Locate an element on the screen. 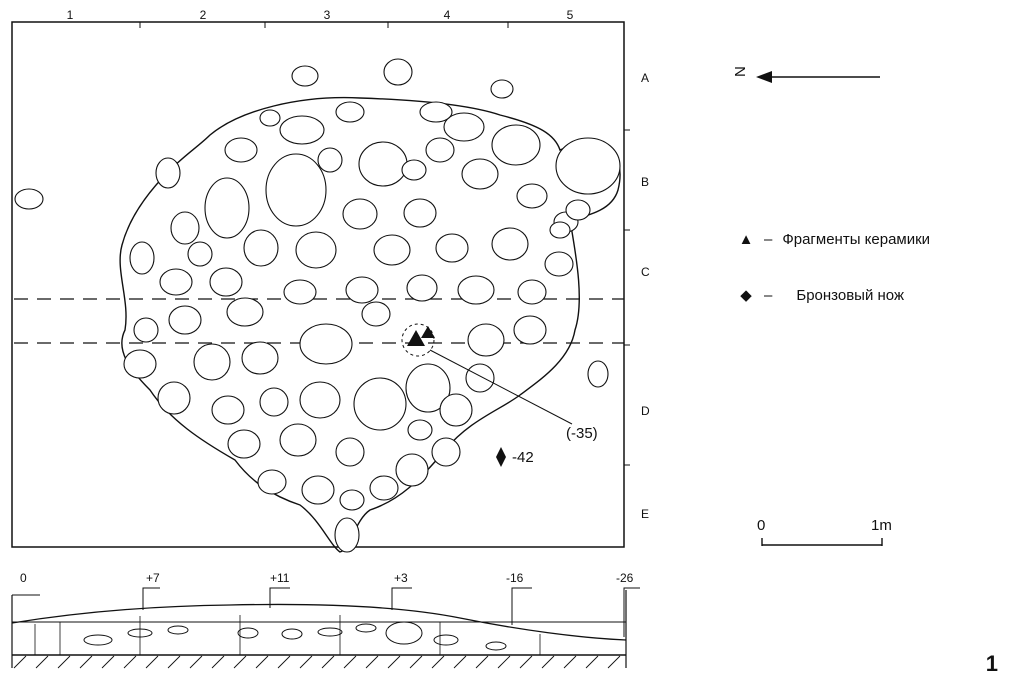 The width and height of the screenshot is (1012, 679). elevation-flags is located at coordinates (326, 612).